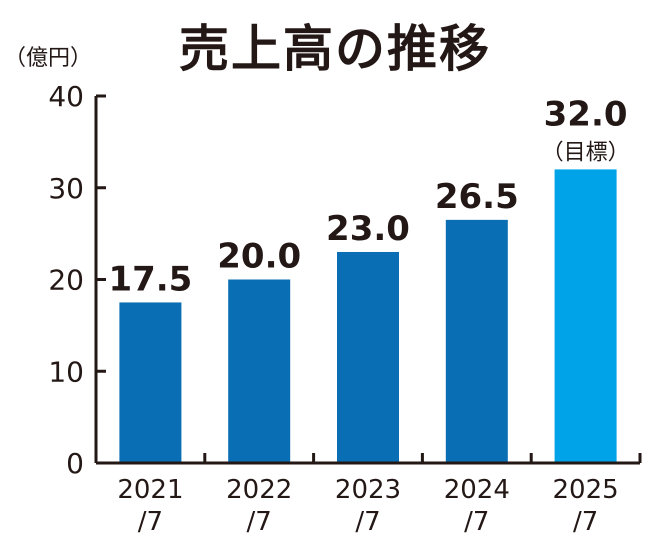 The image size is (670, 541). I want to click on data-note-label: （目標）, so click(586, 152).